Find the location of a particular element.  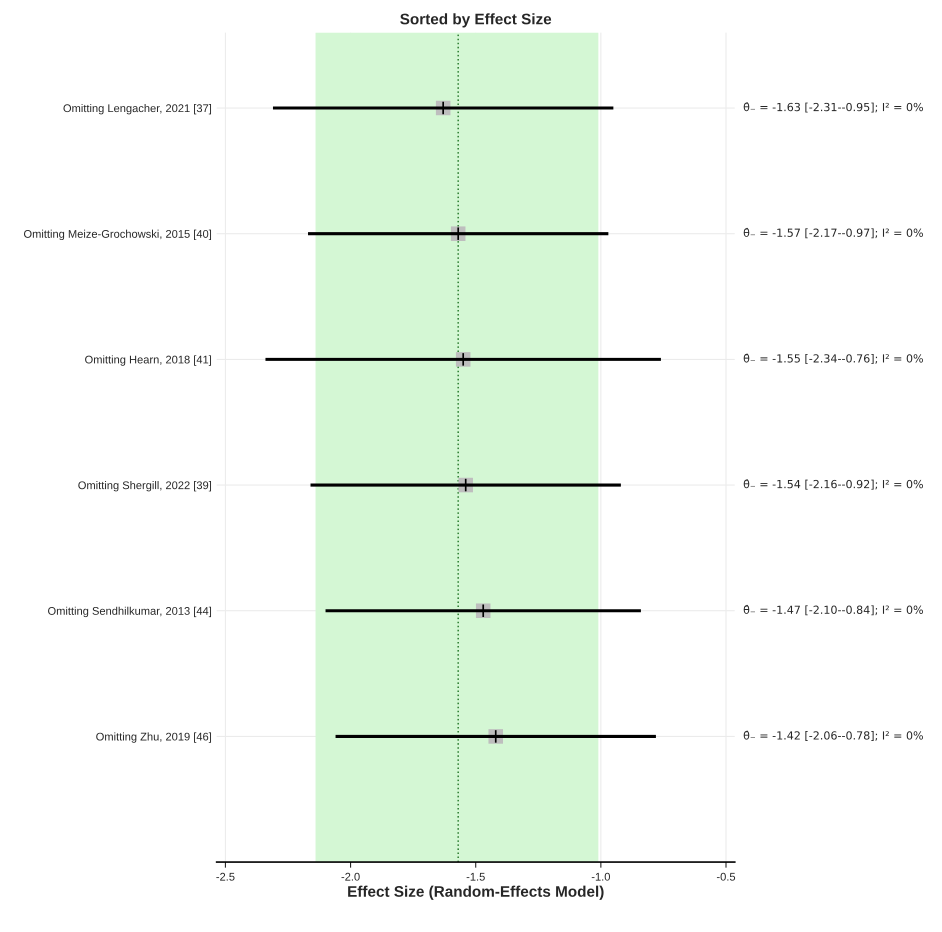

data-label: θ̂₋ = -1.57 [-2.17--0.97]; I² = 0% is located at coordinates (833, 233).